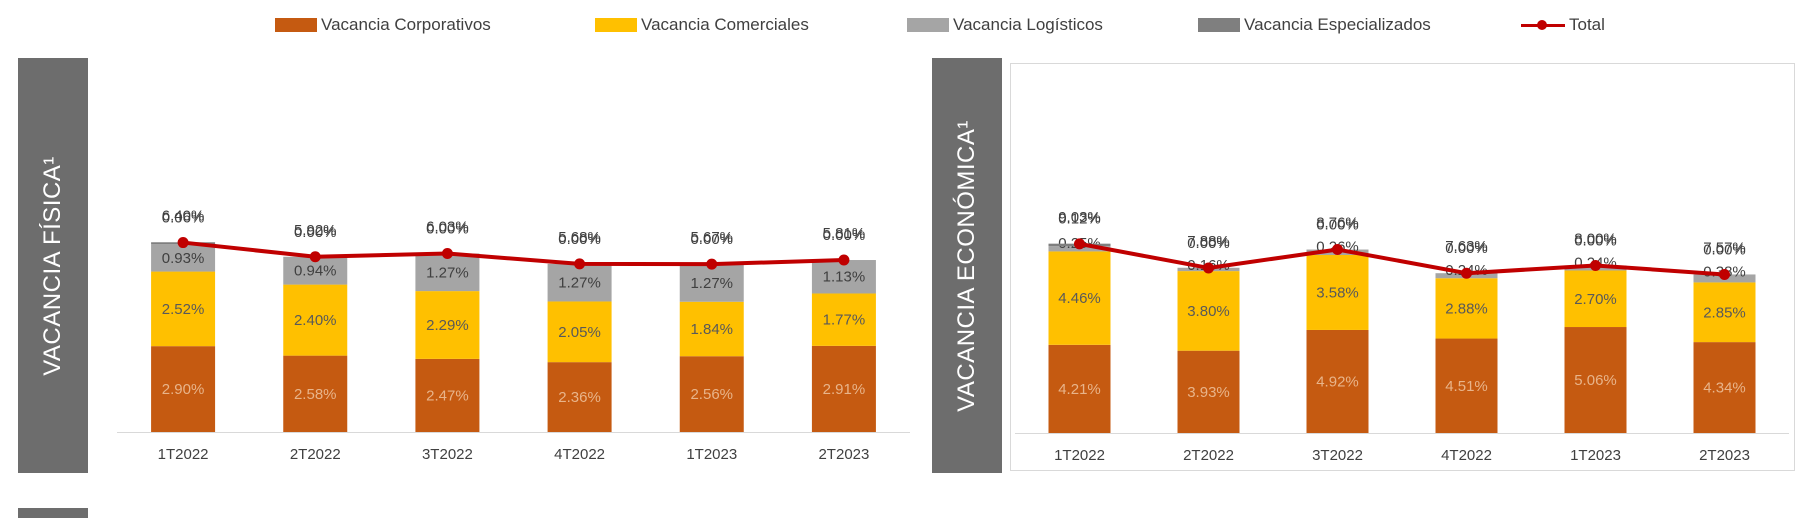 This screenshot has width=1800, height=518. What do you see at coordinates (183, 454) in the screenshot?
I see `chart0-x-tick-1T2022: 1T2022` at bounding box center [183, 454].